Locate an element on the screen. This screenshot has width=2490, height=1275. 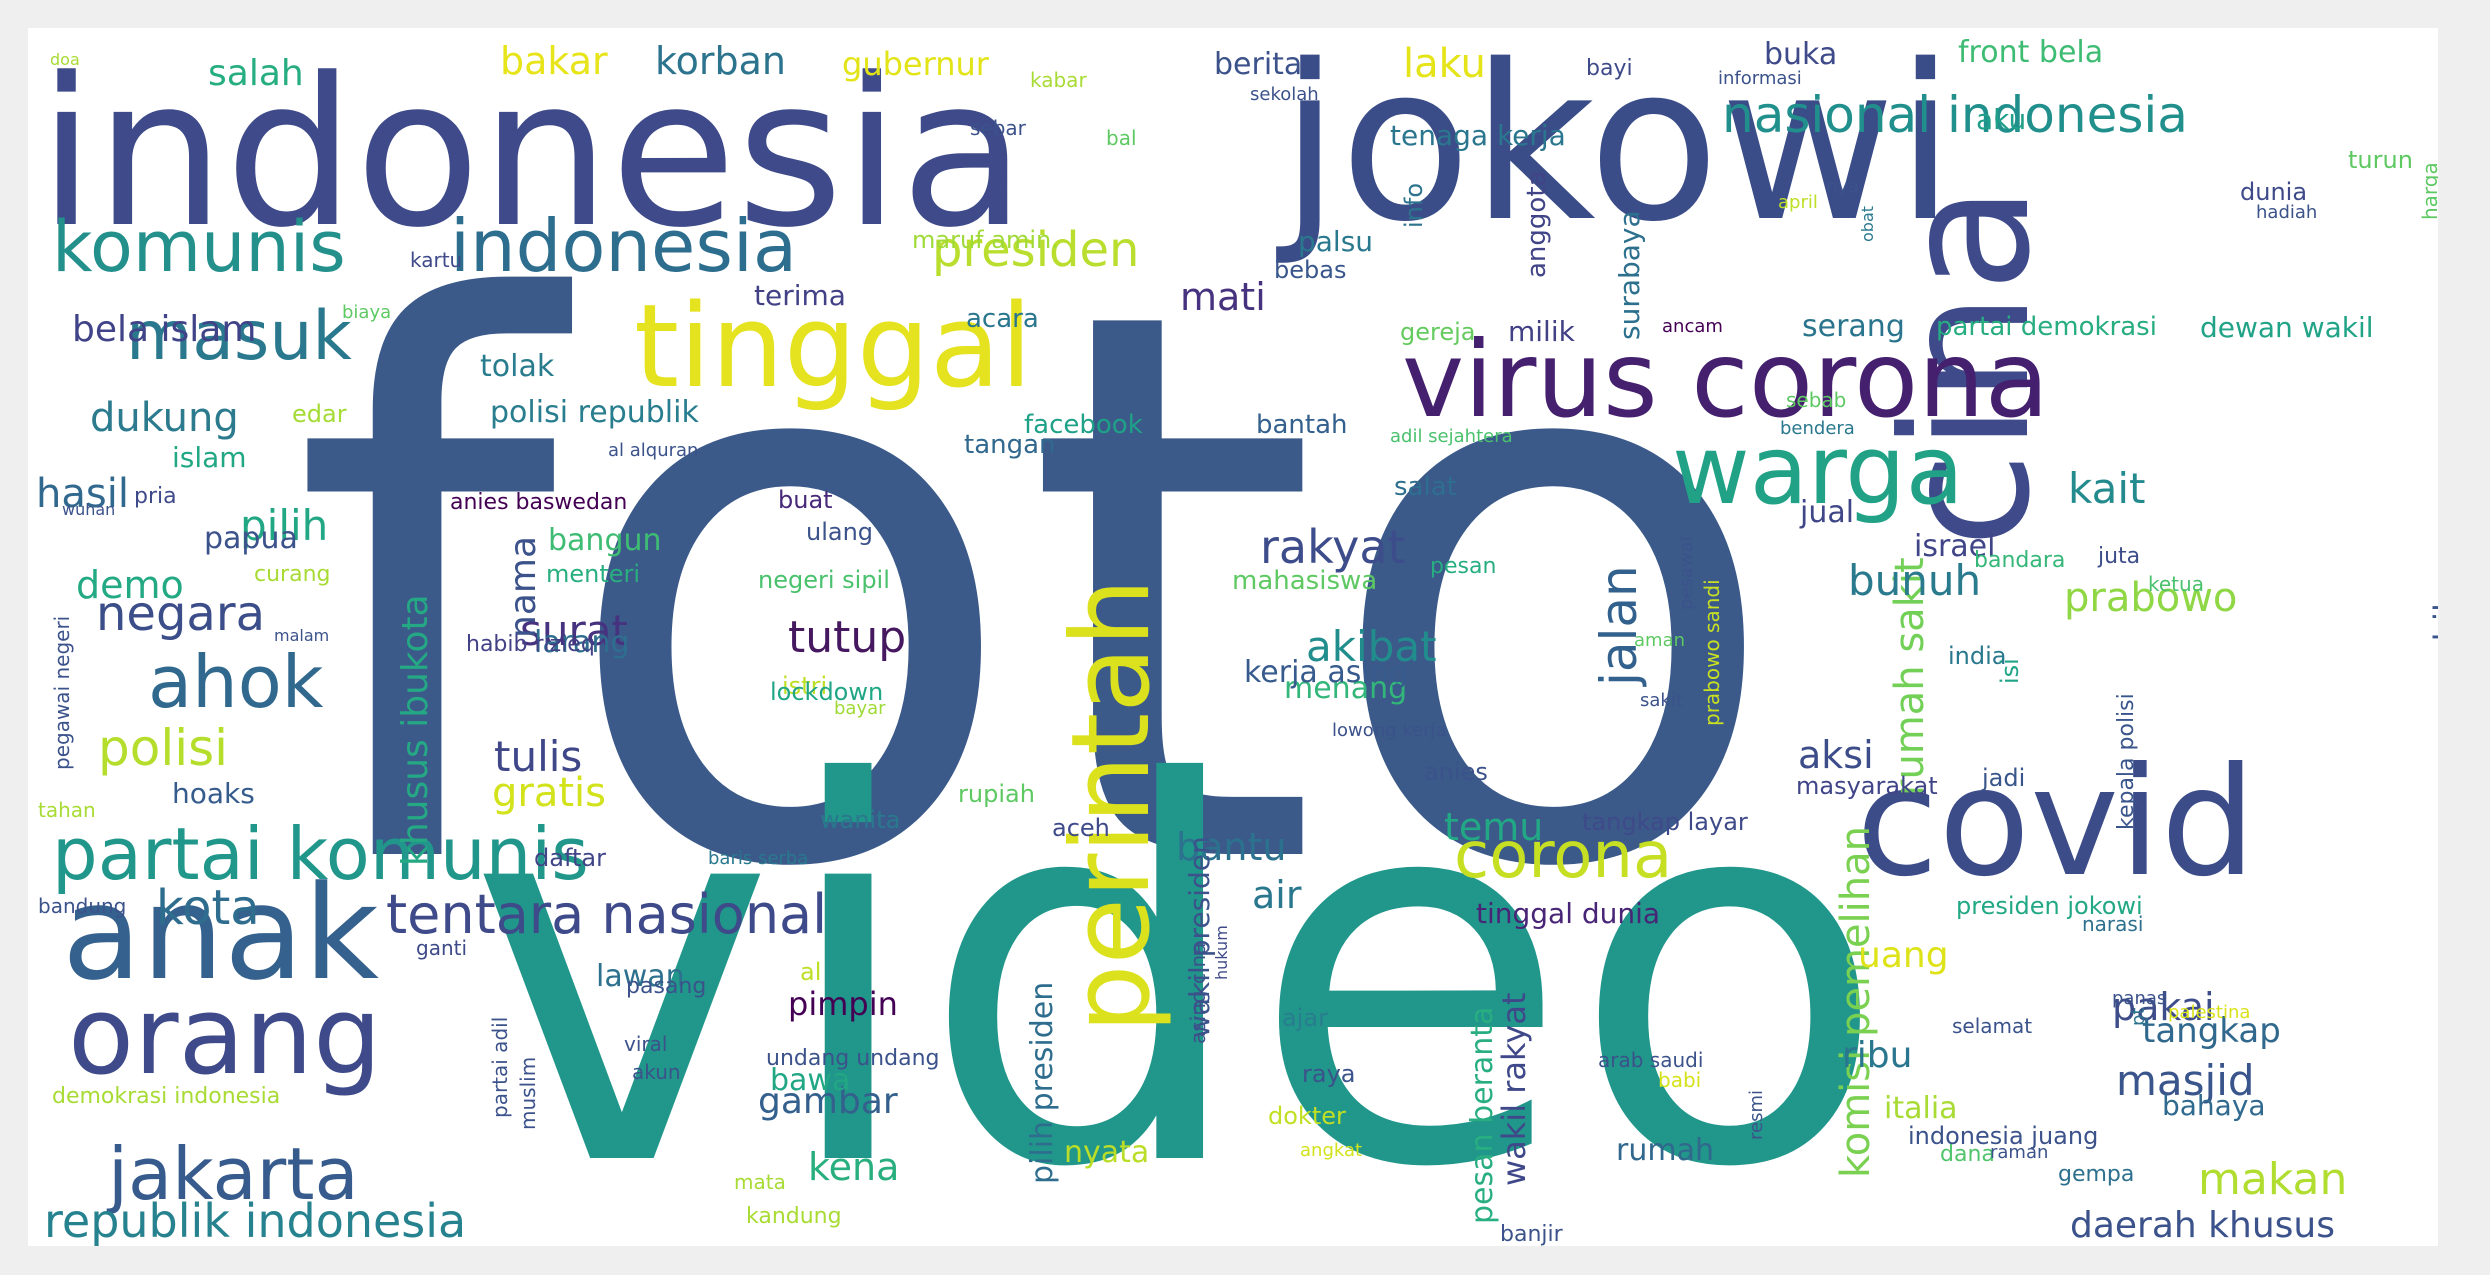
word: wuhan is located at coordinates (89, 509).